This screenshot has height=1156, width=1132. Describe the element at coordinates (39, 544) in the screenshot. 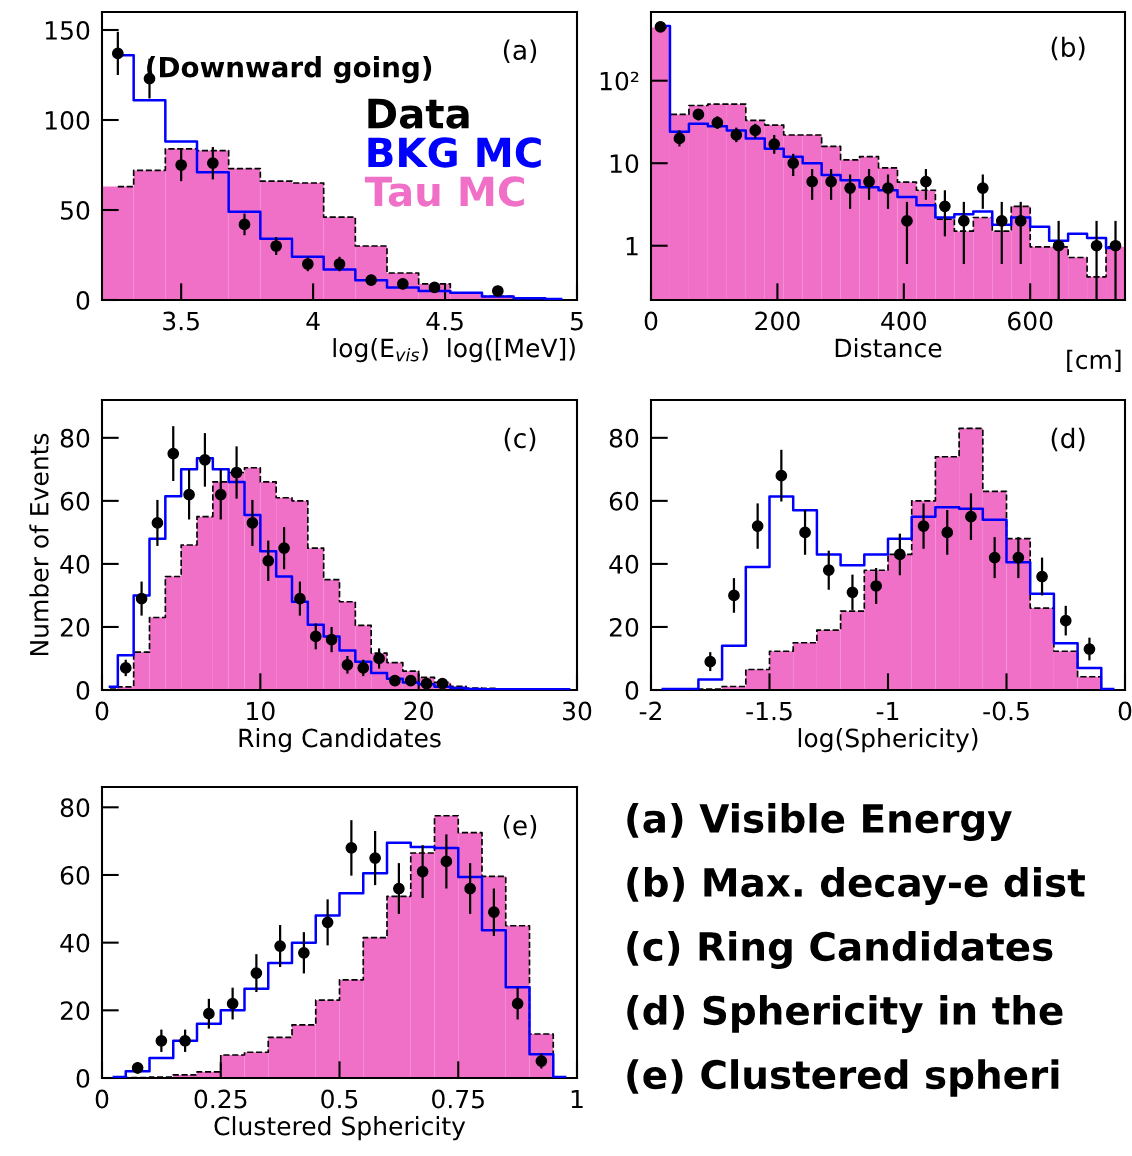

I see `y-axis-title: Number of Events` at that location.